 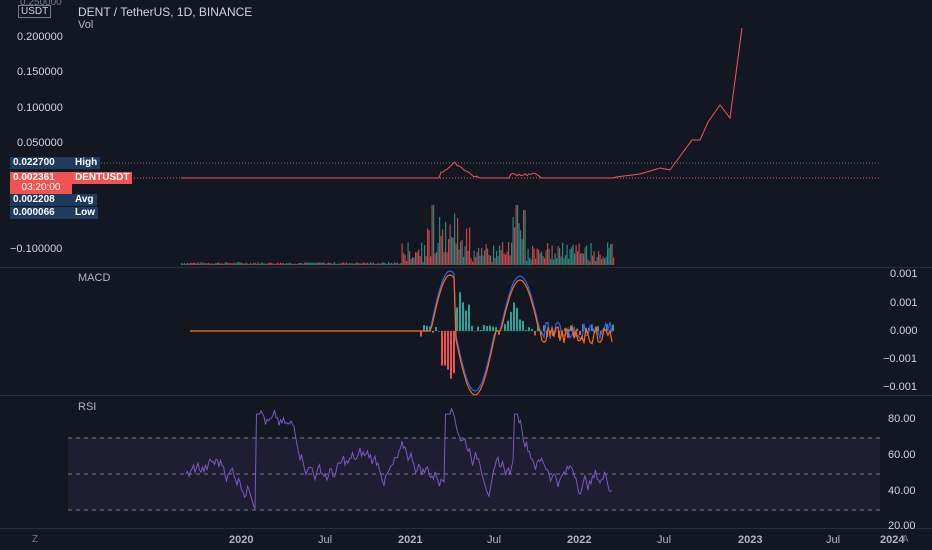 I want to click on zoom-button: Z, so click(x=35, y=539).